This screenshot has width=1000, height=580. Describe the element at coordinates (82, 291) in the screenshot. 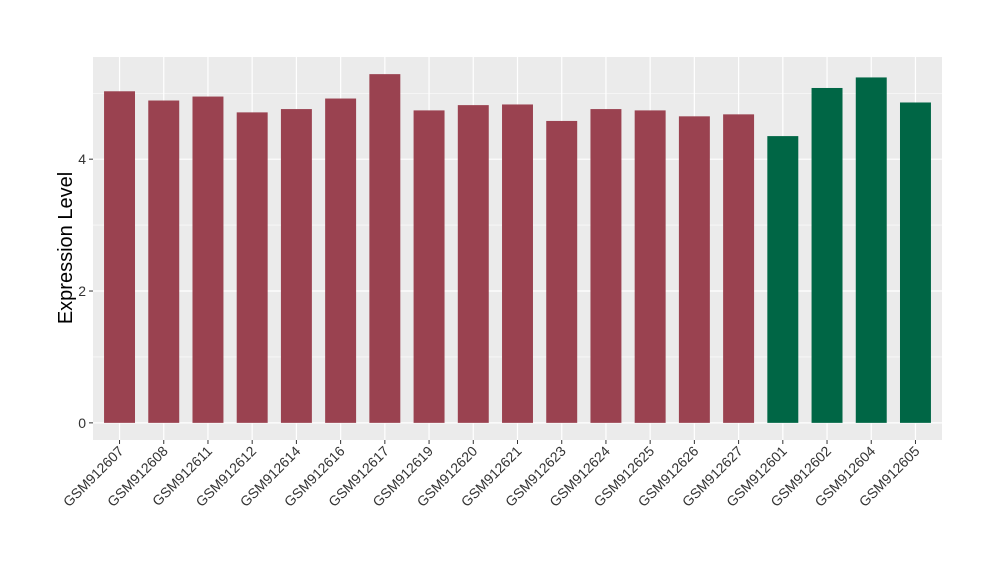

I see `y-tick-label: 2` at that location.